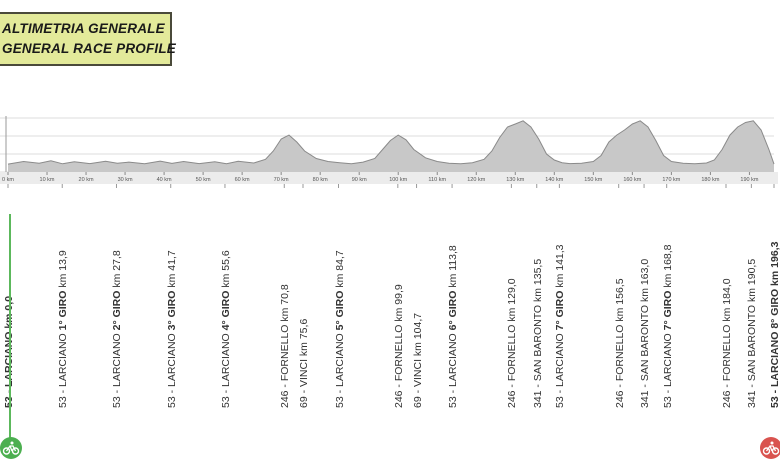 Image resolution: width=780 pixels, height=470 pixels. I want to click on race-profile-title-box: ALTIMETRIA GENERALE GENERAL RACE PROFILE, so click(88, 39).